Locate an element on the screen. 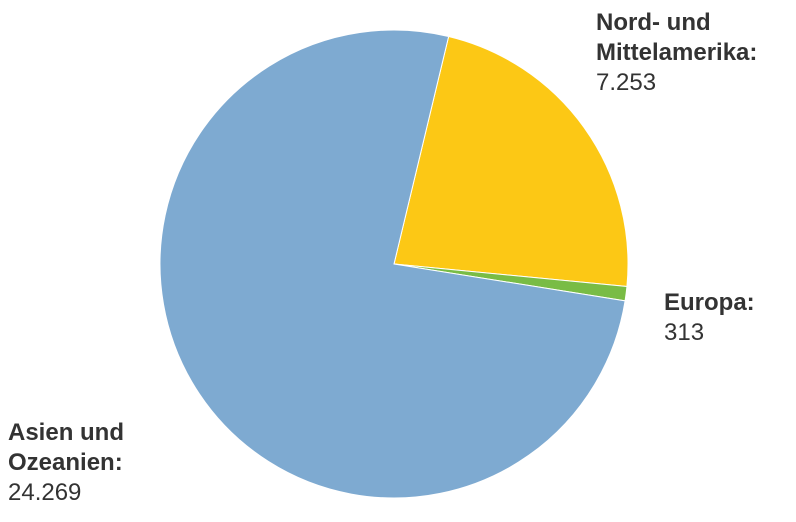  slice-label-asien-ozeanien: Asien und Ozeanien: 24.269 is located at coordinates (66, 463).